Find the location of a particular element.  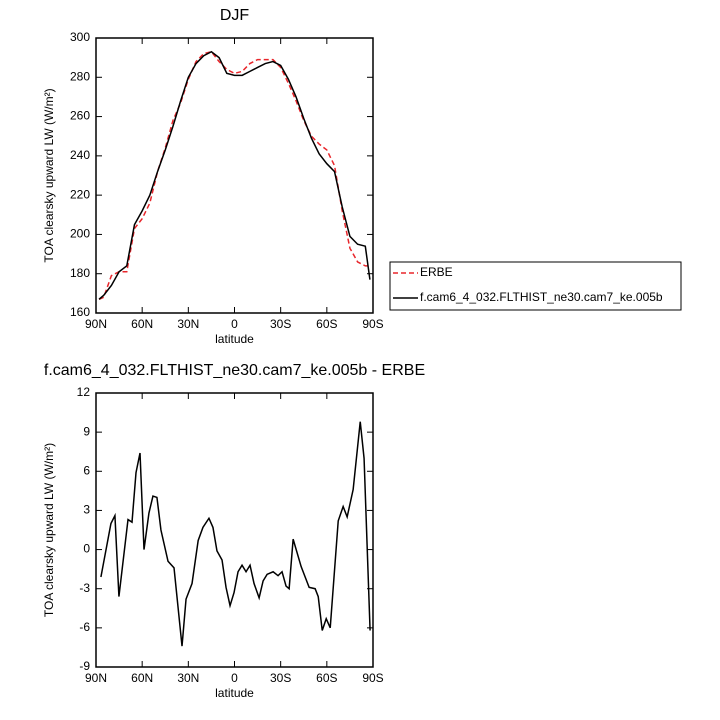

y-tick-label: 240 is located at coordinates (80, 155).